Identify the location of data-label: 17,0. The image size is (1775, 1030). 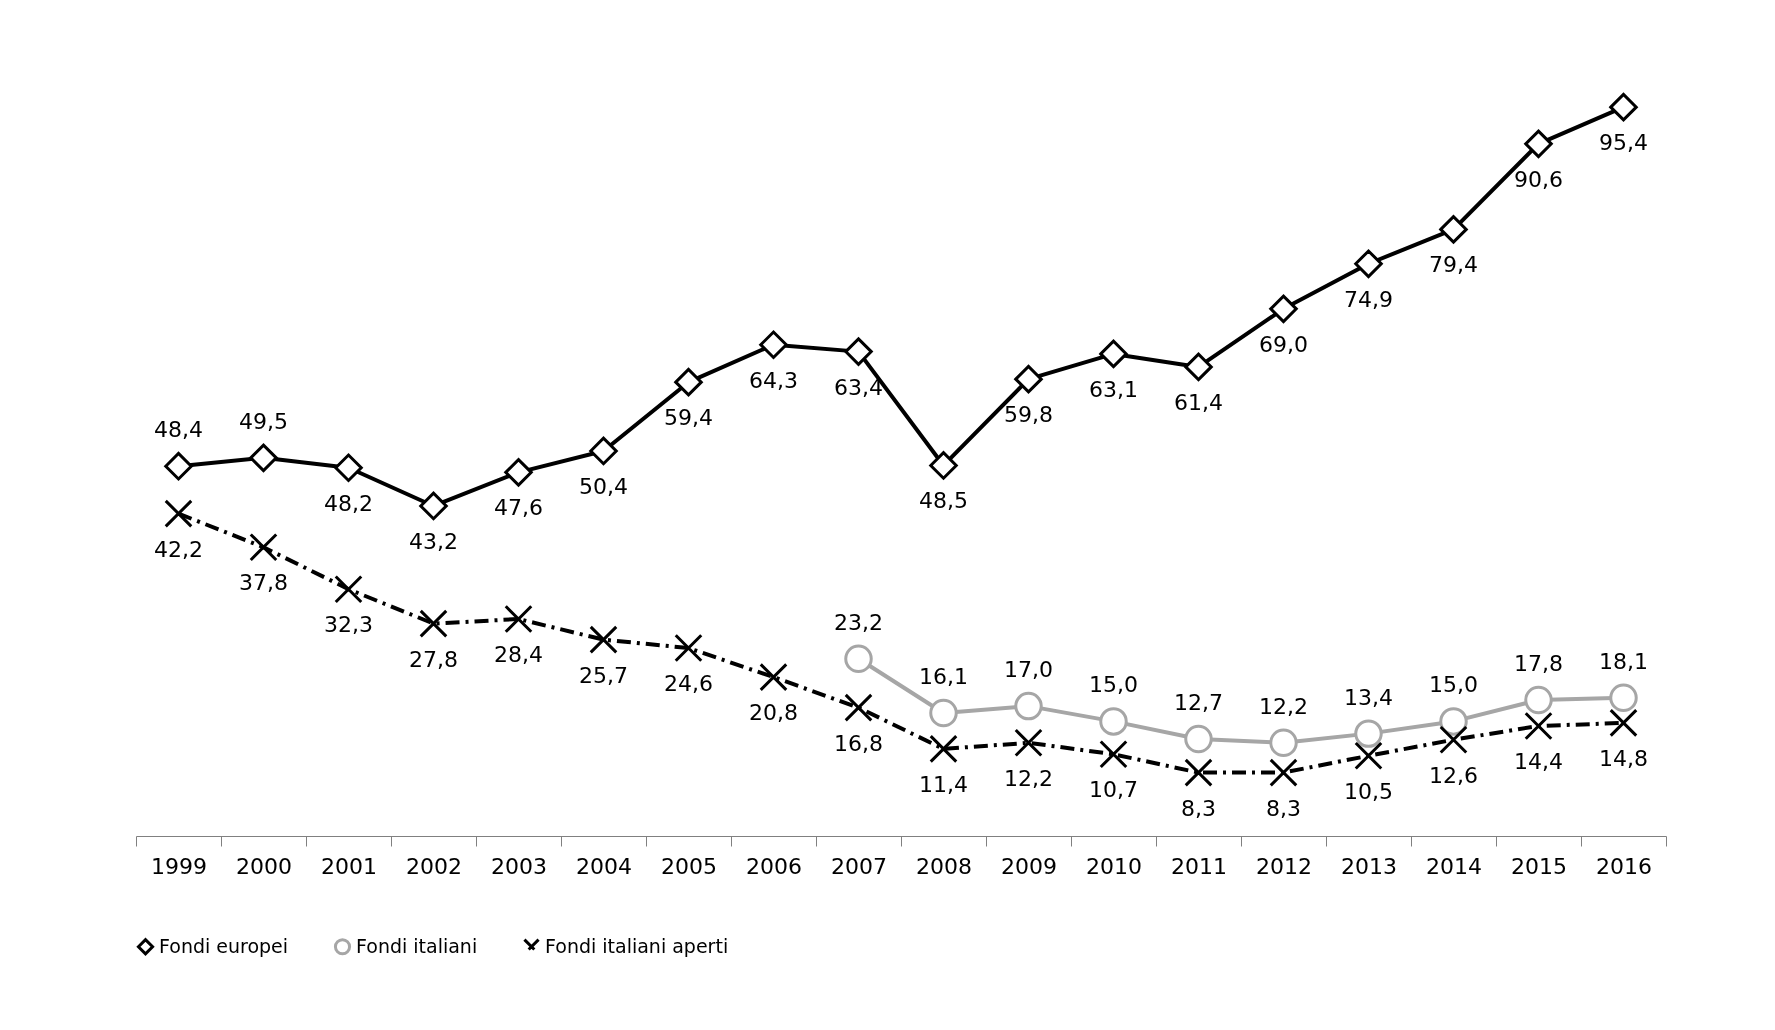
(1028, 670).